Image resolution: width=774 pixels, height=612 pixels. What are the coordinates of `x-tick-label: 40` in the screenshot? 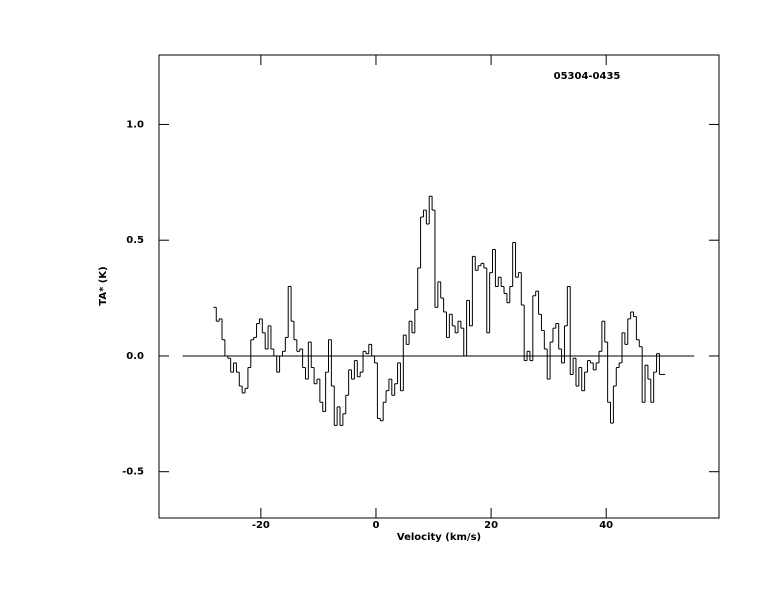 It's located at (606, 525).